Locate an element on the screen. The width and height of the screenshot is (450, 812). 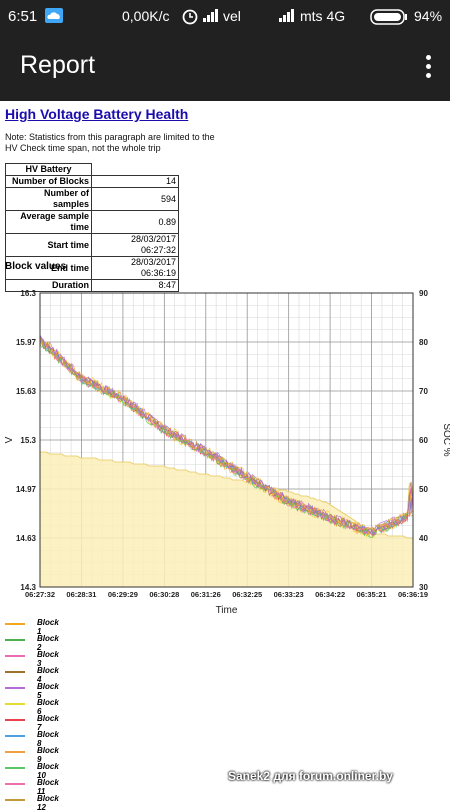
x-tick-label: 06:30:28 is located at coordinates (164, 594).